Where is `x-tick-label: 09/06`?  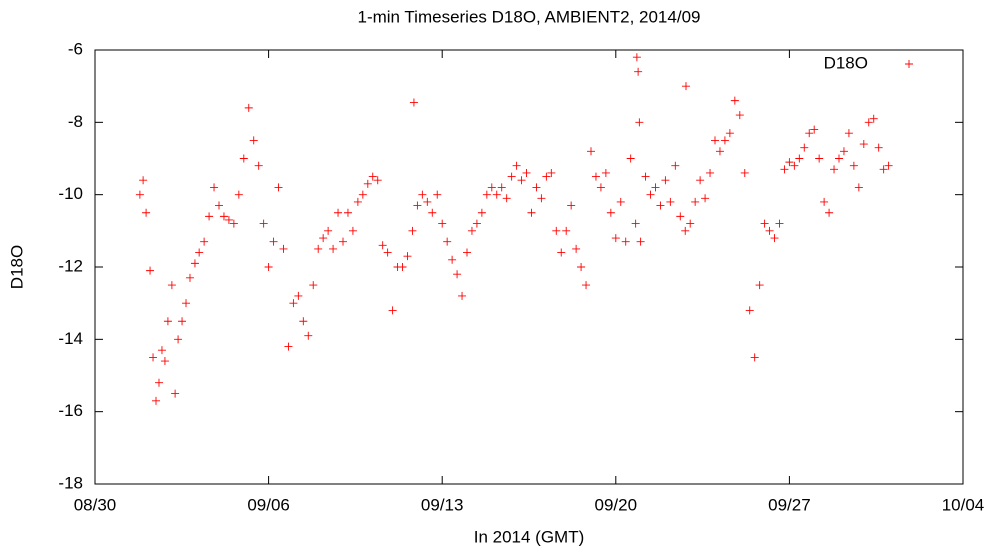 x-tick-label: 09/06 is located at coordinates (268, 504).